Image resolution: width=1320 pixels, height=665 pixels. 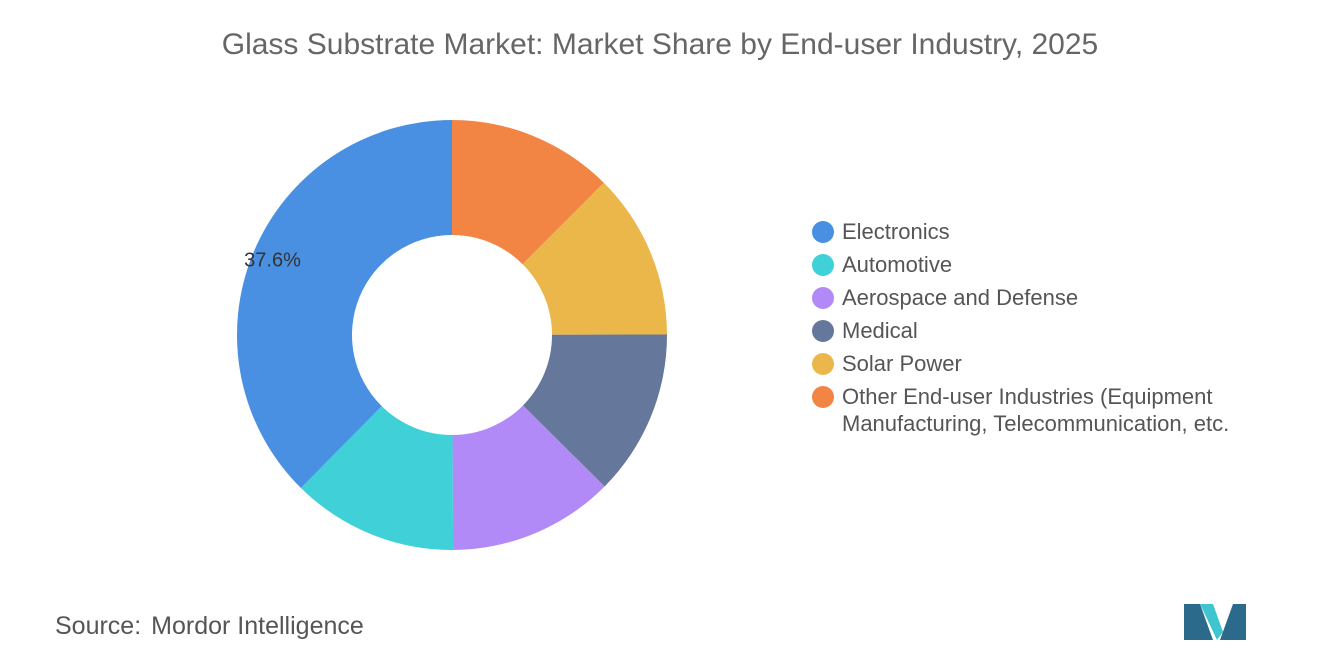 I want to click on legend-item: Aerospace and Defense, so click(x=1047, y=297).